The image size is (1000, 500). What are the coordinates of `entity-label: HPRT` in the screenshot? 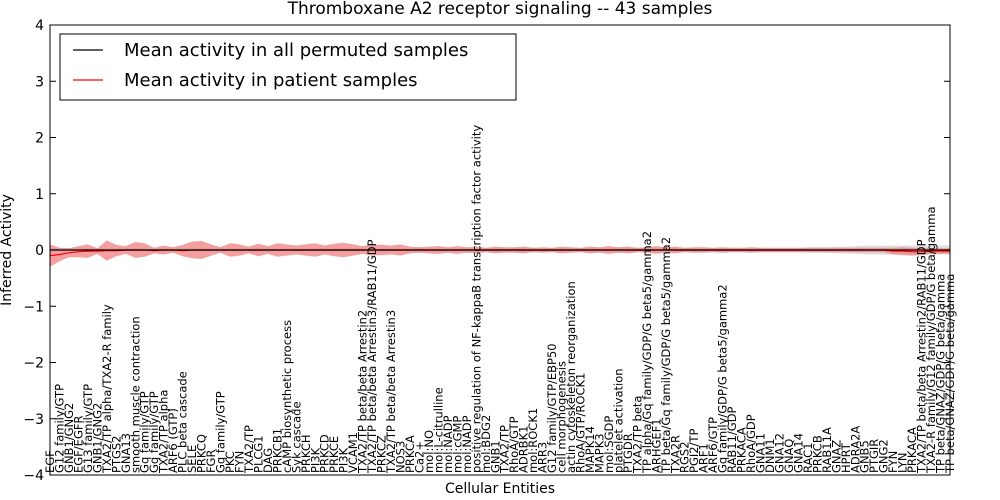 It's located at (846, 457).